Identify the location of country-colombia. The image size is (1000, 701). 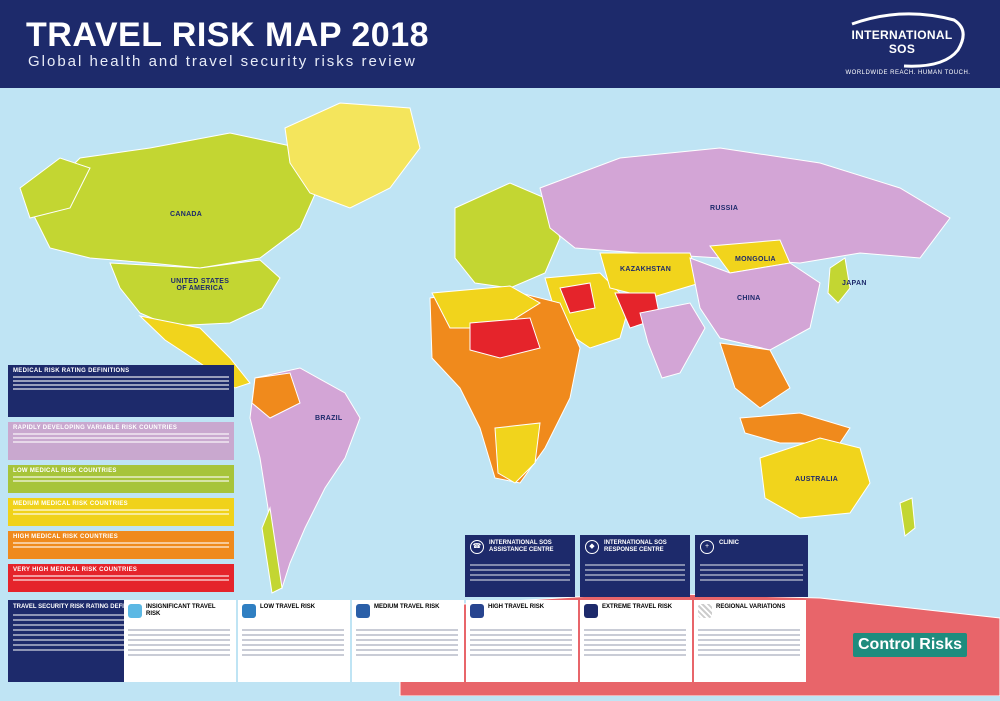
(276, 395).